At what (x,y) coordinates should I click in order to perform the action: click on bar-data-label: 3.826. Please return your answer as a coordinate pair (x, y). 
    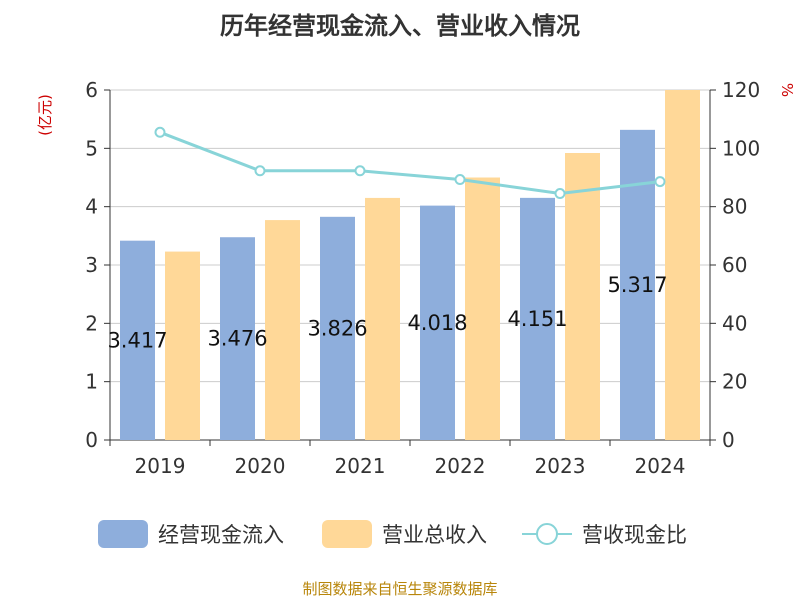
    Looking at the image, I should click on (337, 328).